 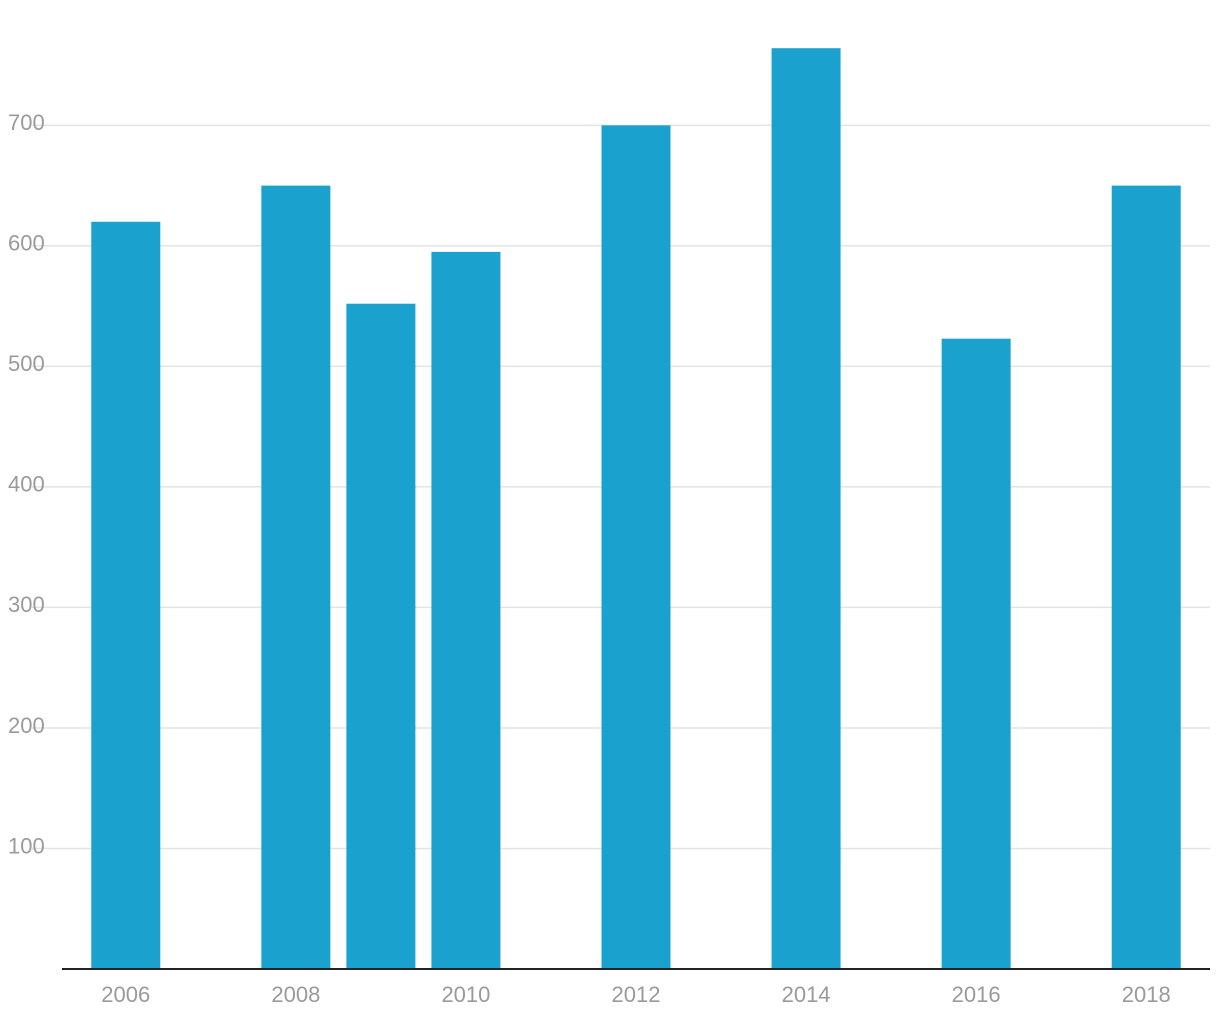 What do you see at coordinates (26, 122) in the screenshot?
I see `y-tick-label: 700` at bounding box center [26, 122].